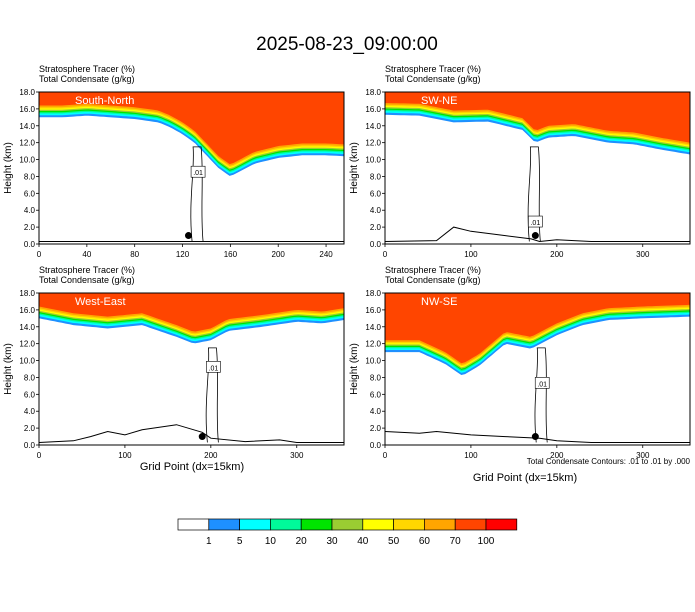 The image size is (695, 612). What do you see at coordinates (332, 541) in the screenshot?
I see `colorbar-label: 30` at bounding box center [332, 541].